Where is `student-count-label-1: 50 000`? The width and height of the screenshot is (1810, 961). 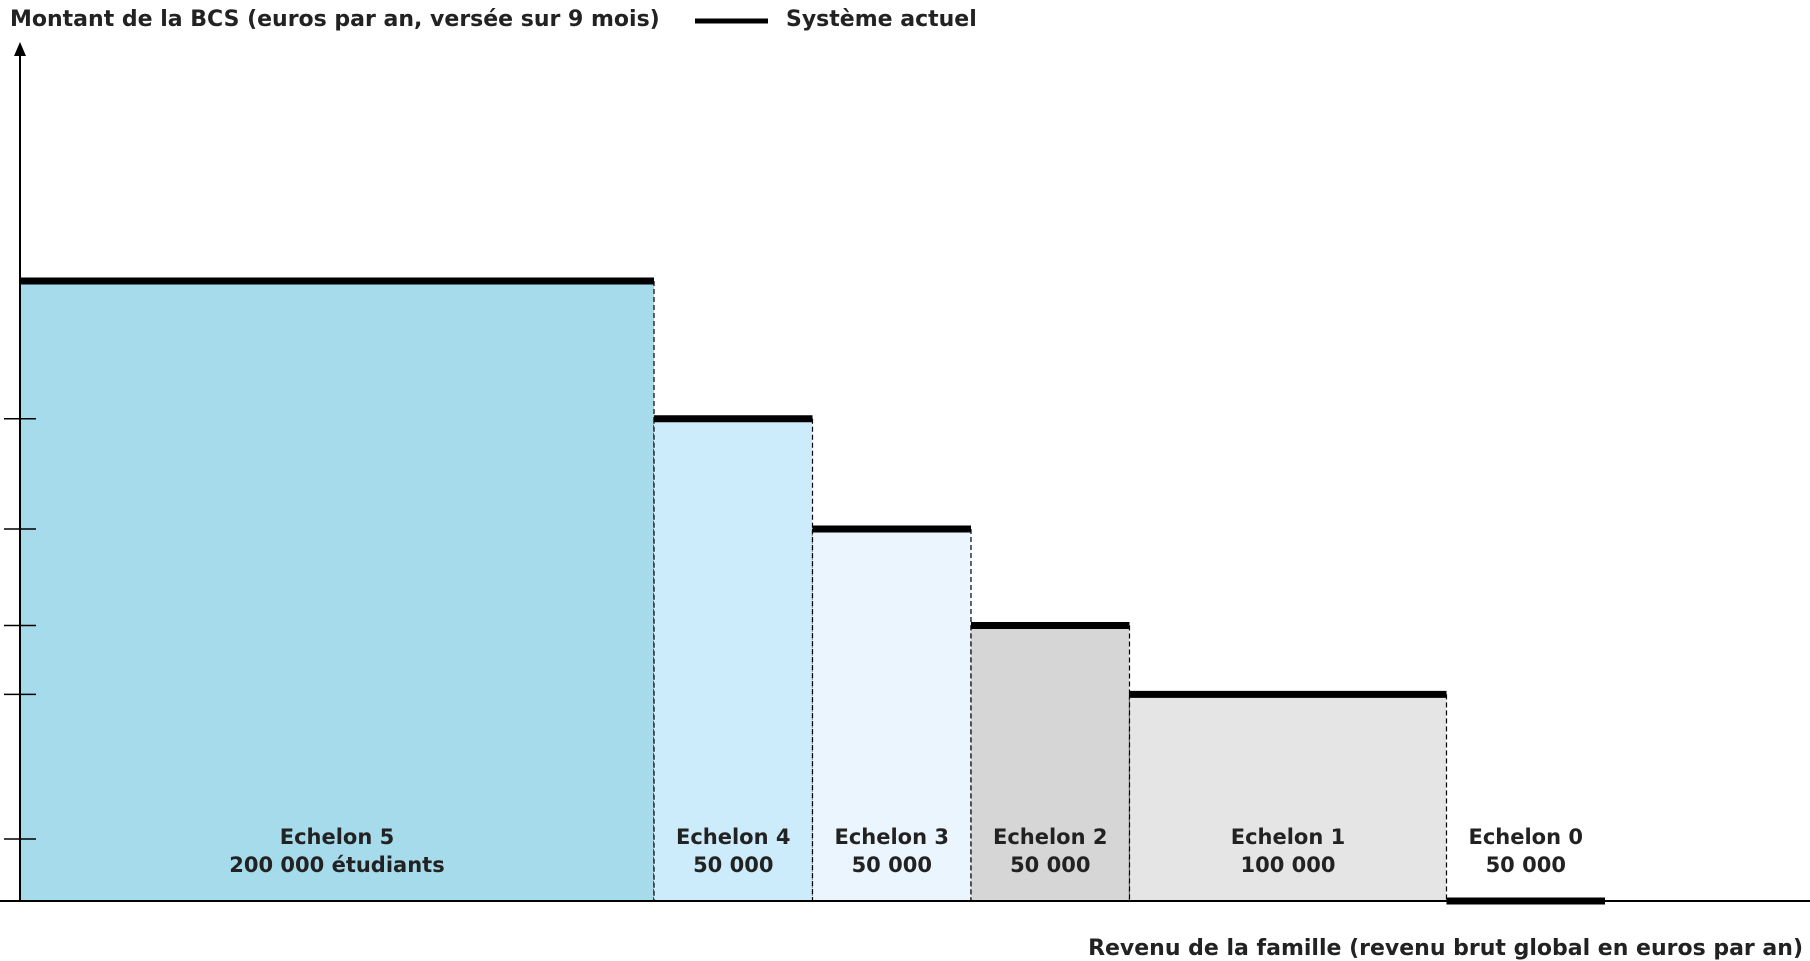 student-count-label-1: 50 000 is located at coordinates (733, 865).